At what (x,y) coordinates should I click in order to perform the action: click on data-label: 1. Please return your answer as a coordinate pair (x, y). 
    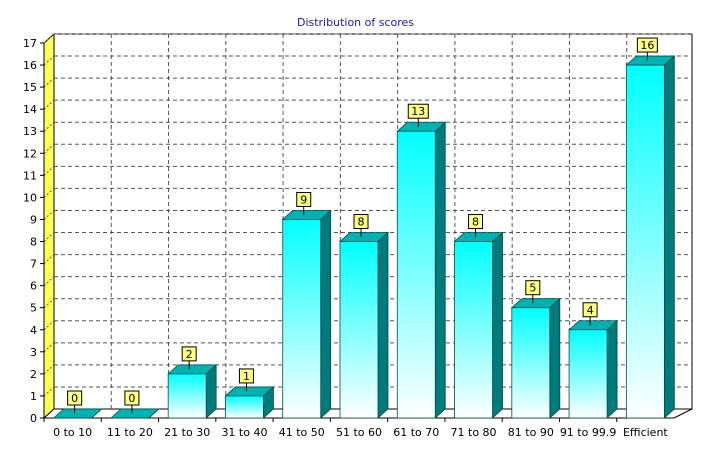
    Looking at the image, I should click on (246, 376).